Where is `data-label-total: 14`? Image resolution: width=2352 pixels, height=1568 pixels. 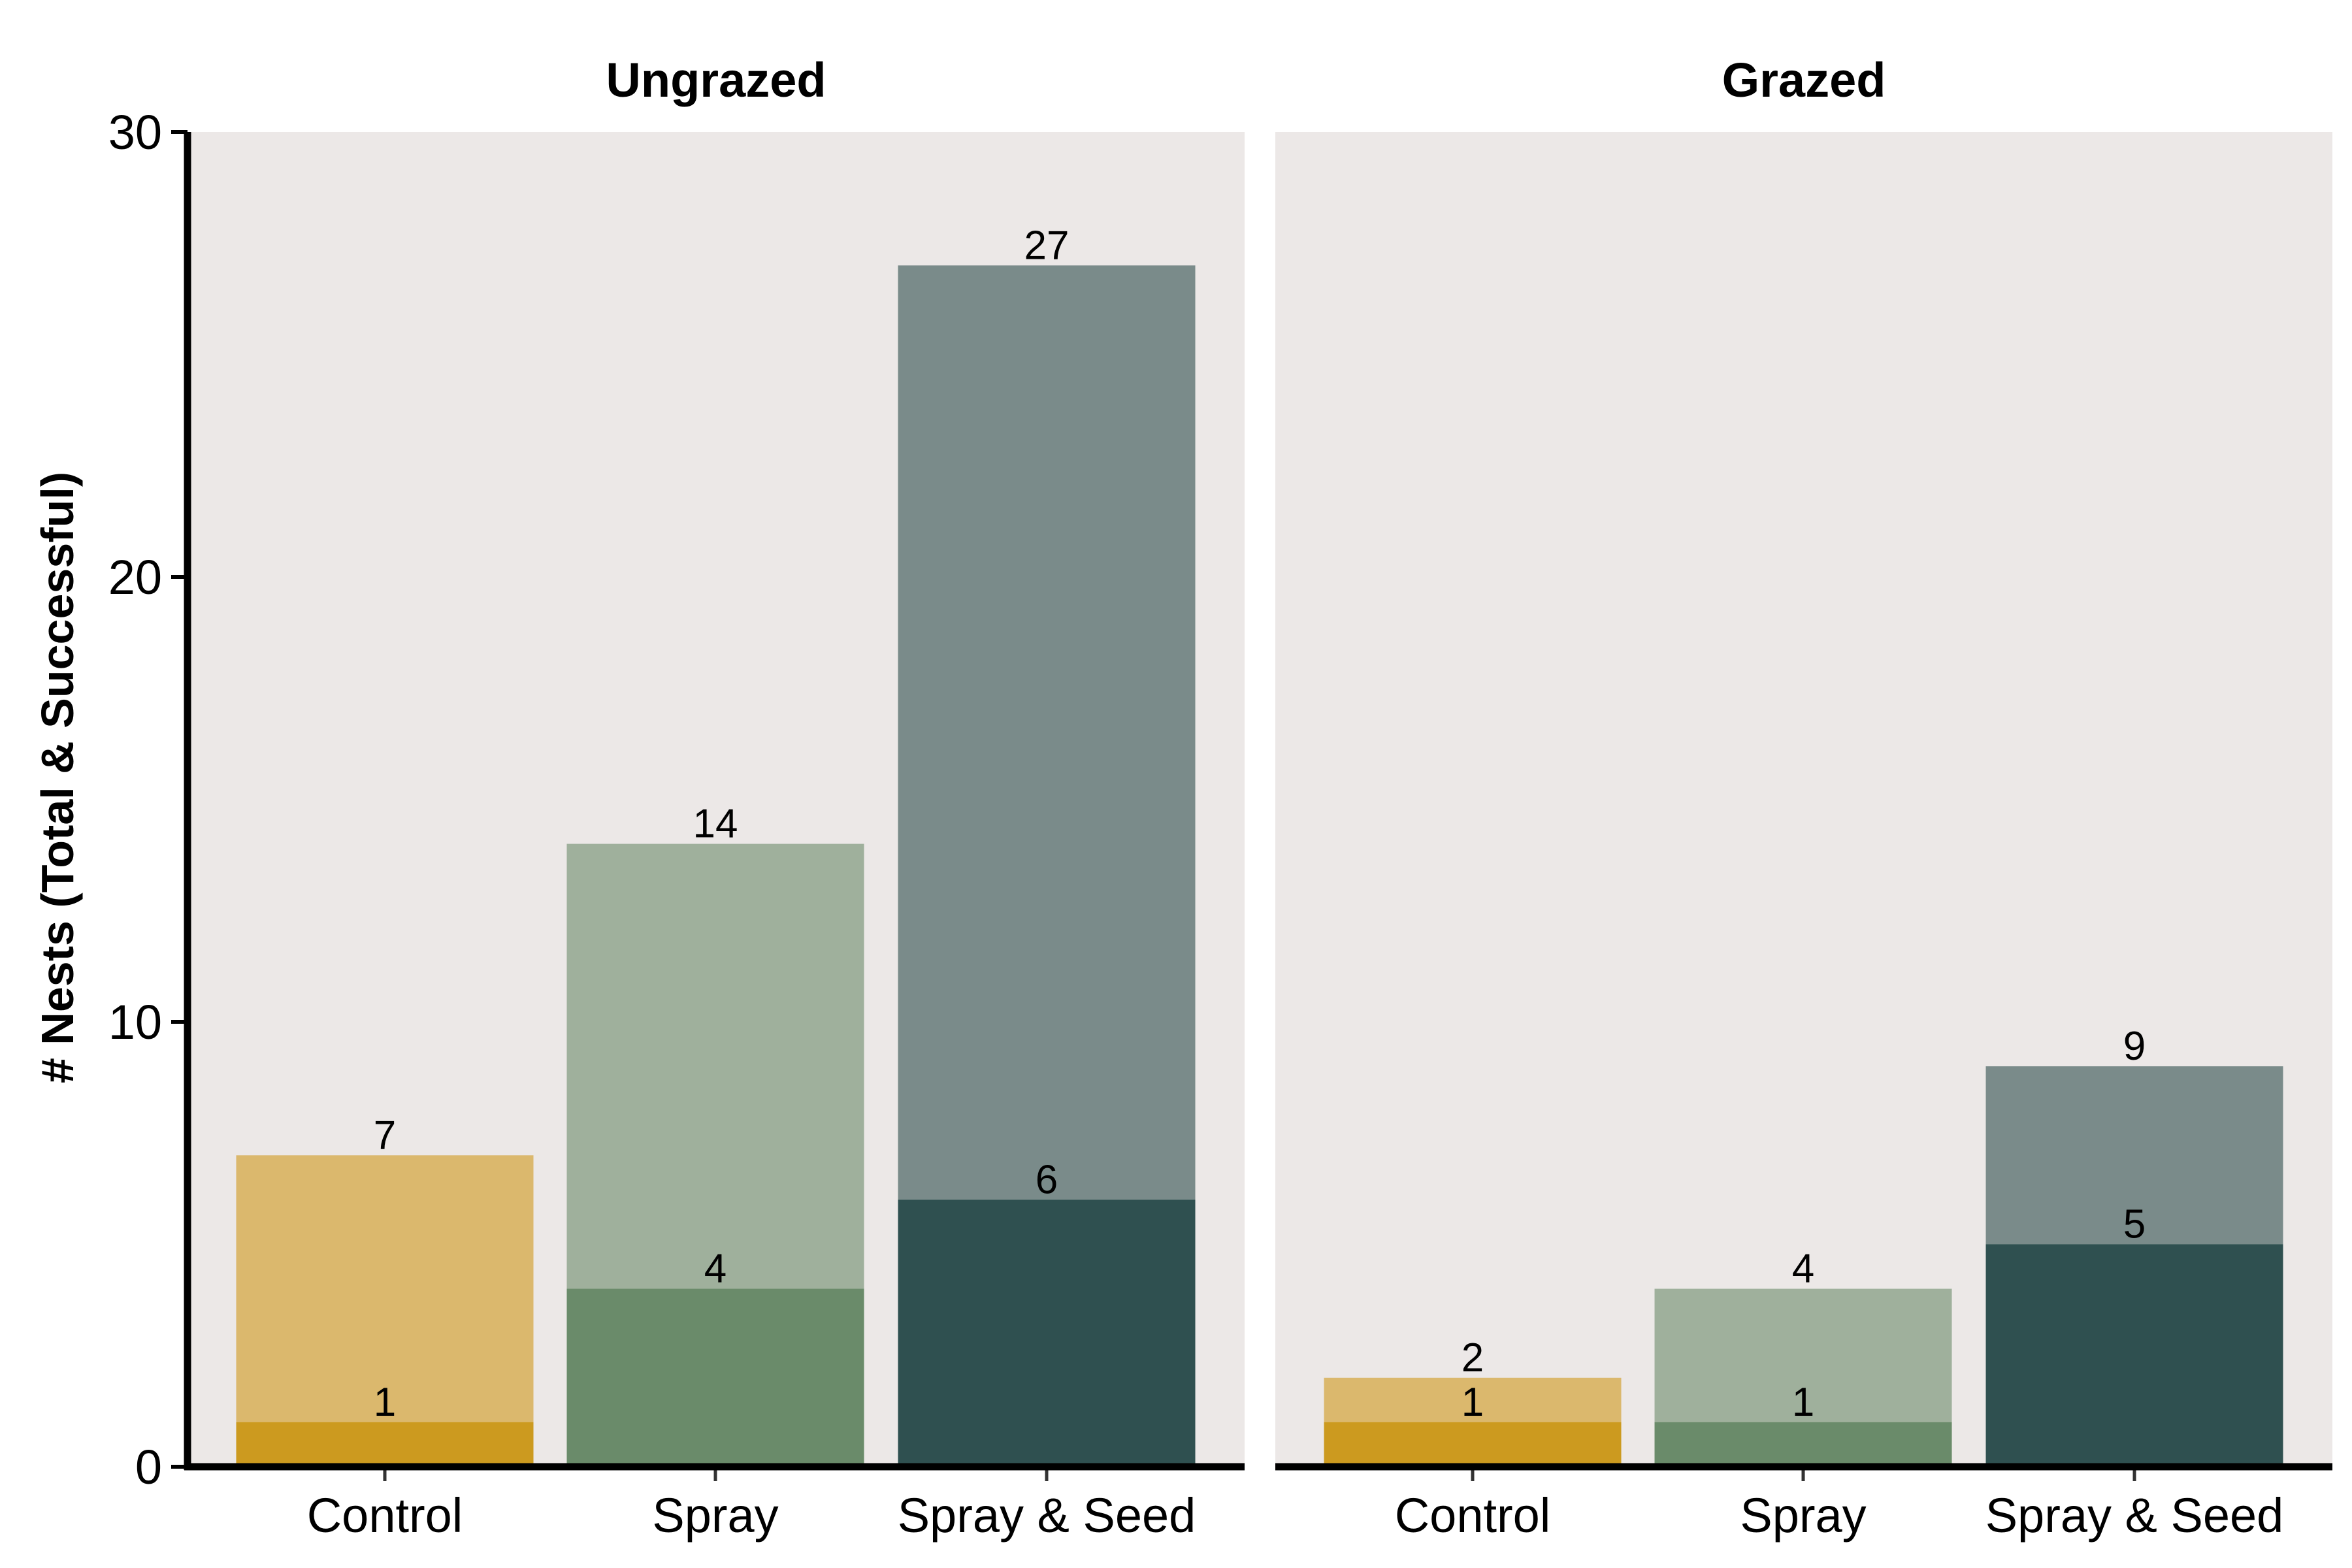 data-label-total: 14 is located at coordinates (715, 824).